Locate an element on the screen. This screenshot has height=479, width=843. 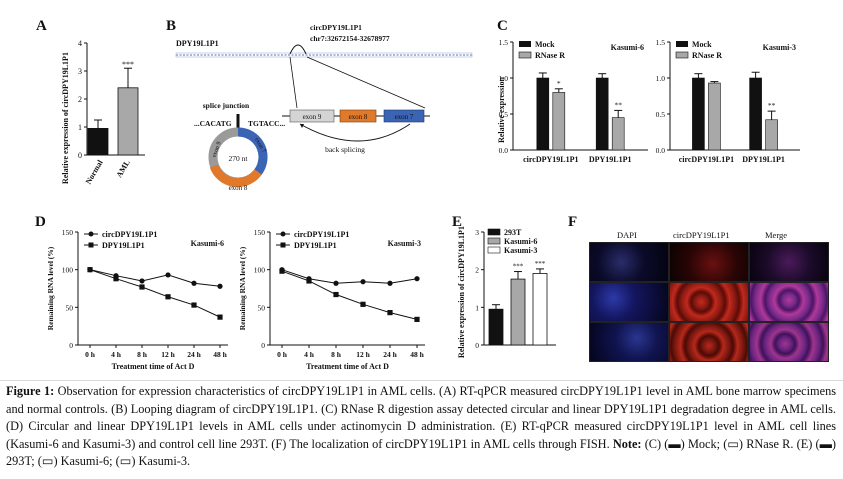
panel-e-legend-label: 293T is located at coordinates (513, 232).